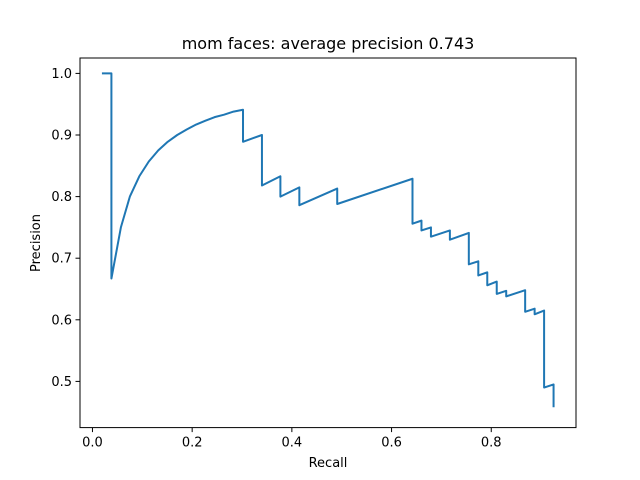 The image size is (640, 480). Describe the element at coordinates (61, 197) in the screenshot. I see `y-tick-label: 0.8` at that location.